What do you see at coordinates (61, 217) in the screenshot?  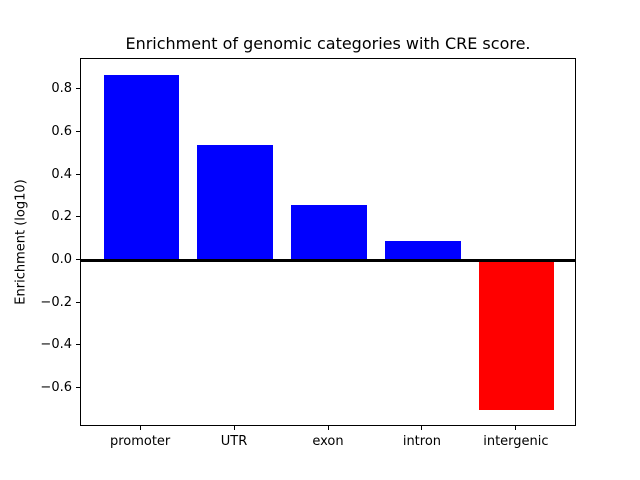 I see `y-tick-label: 0.2` at bounding box center [61, 217].